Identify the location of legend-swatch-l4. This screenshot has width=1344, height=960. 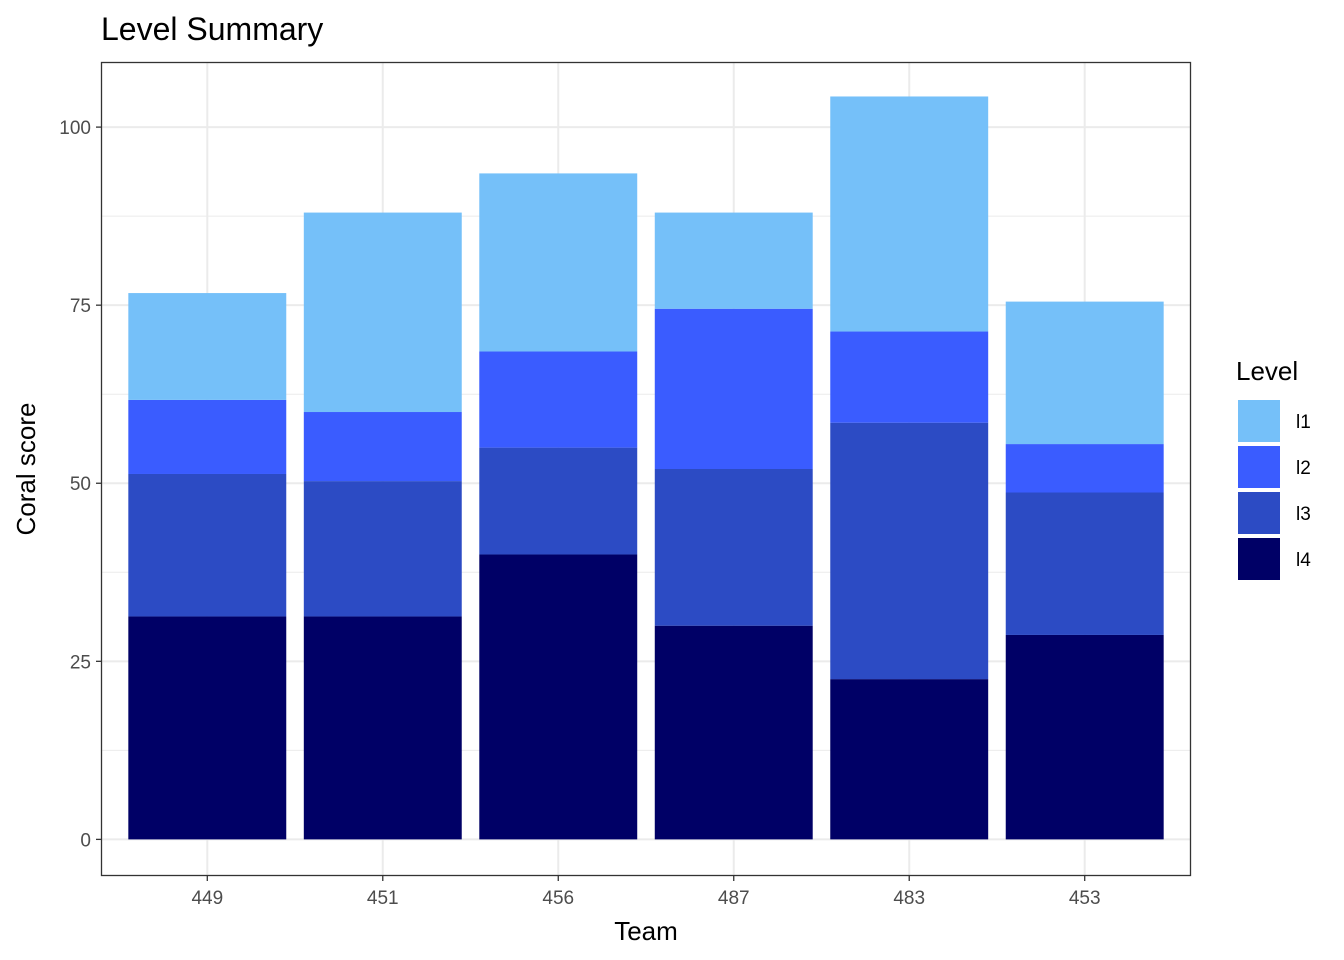
(1259, 559).